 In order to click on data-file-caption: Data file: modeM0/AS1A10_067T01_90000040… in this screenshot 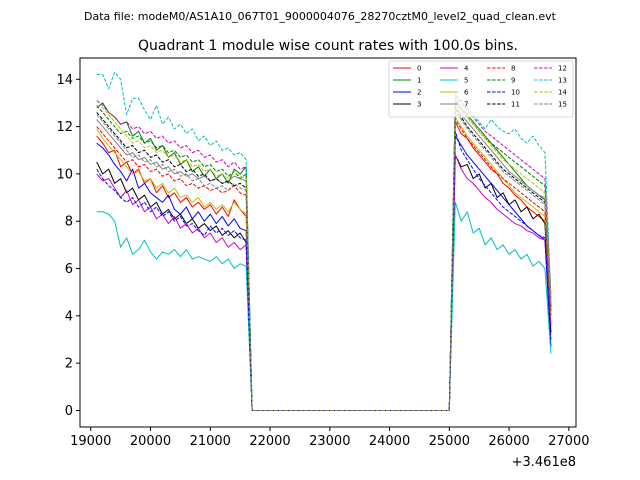, I will do `click(320, 16)`.